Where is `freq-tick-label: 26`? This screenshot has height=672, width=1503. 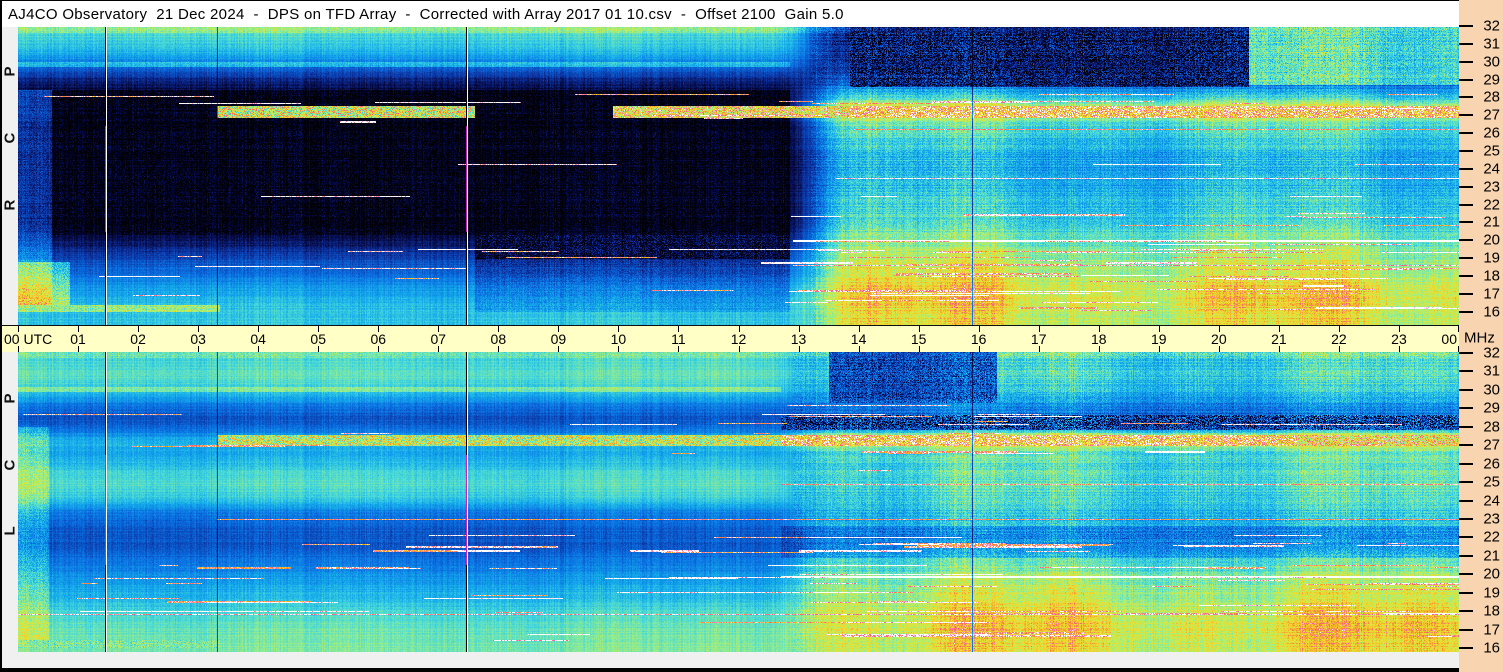
freq-tick-label: 26 is located at coordinates (1491, 464).